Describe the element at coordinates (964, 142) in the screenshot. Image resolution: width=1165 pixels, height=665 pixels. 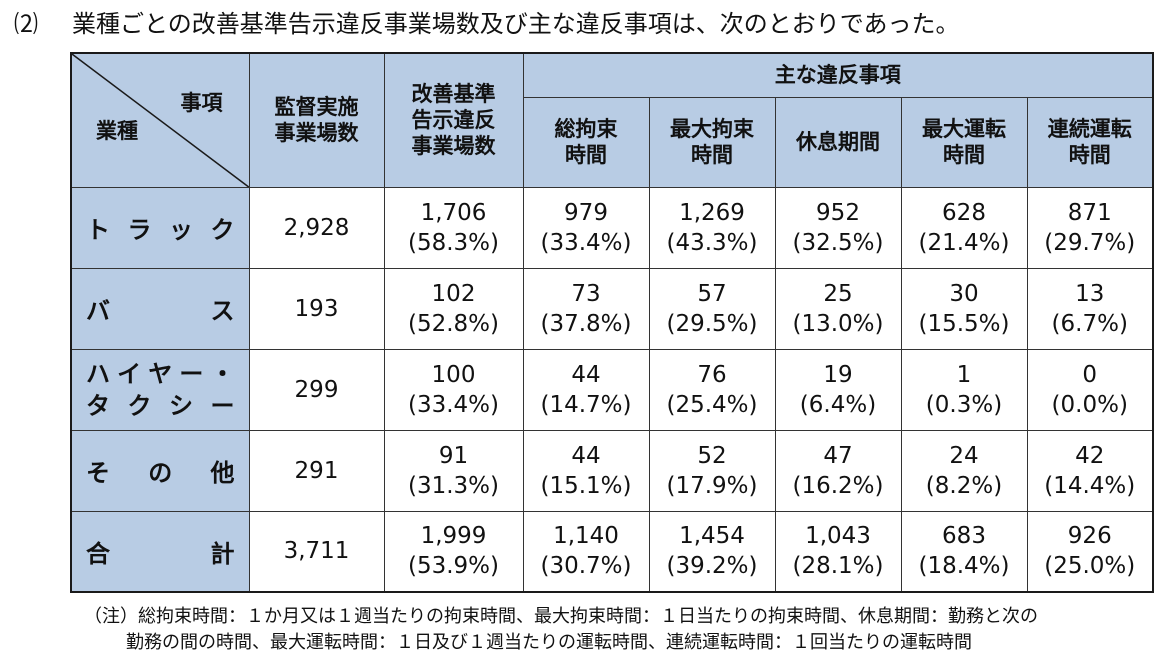
I see `header-max-driving: 最大運転 時間` at that location.